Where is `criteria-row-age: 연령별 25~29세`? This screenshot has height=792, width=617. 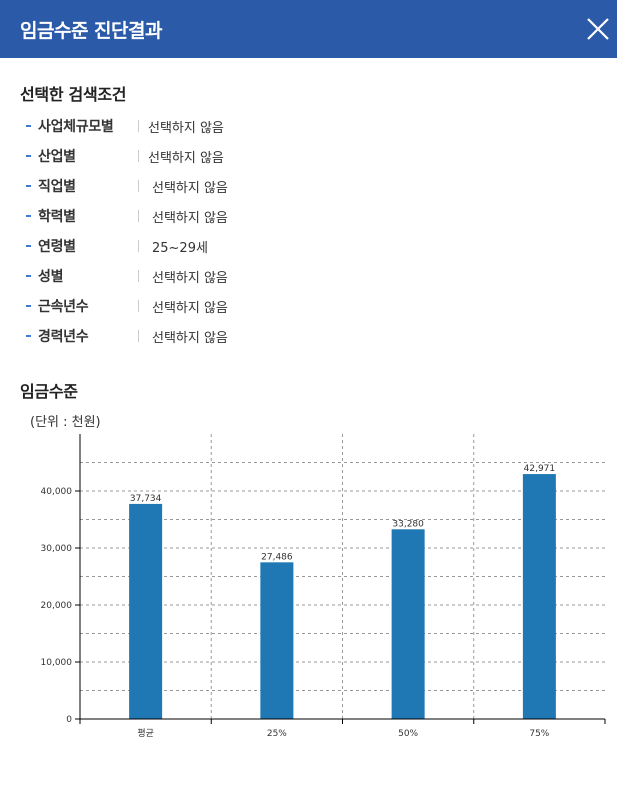 criteria-row-age: 연령별 25~29세 is located at coordinates (226, 246).